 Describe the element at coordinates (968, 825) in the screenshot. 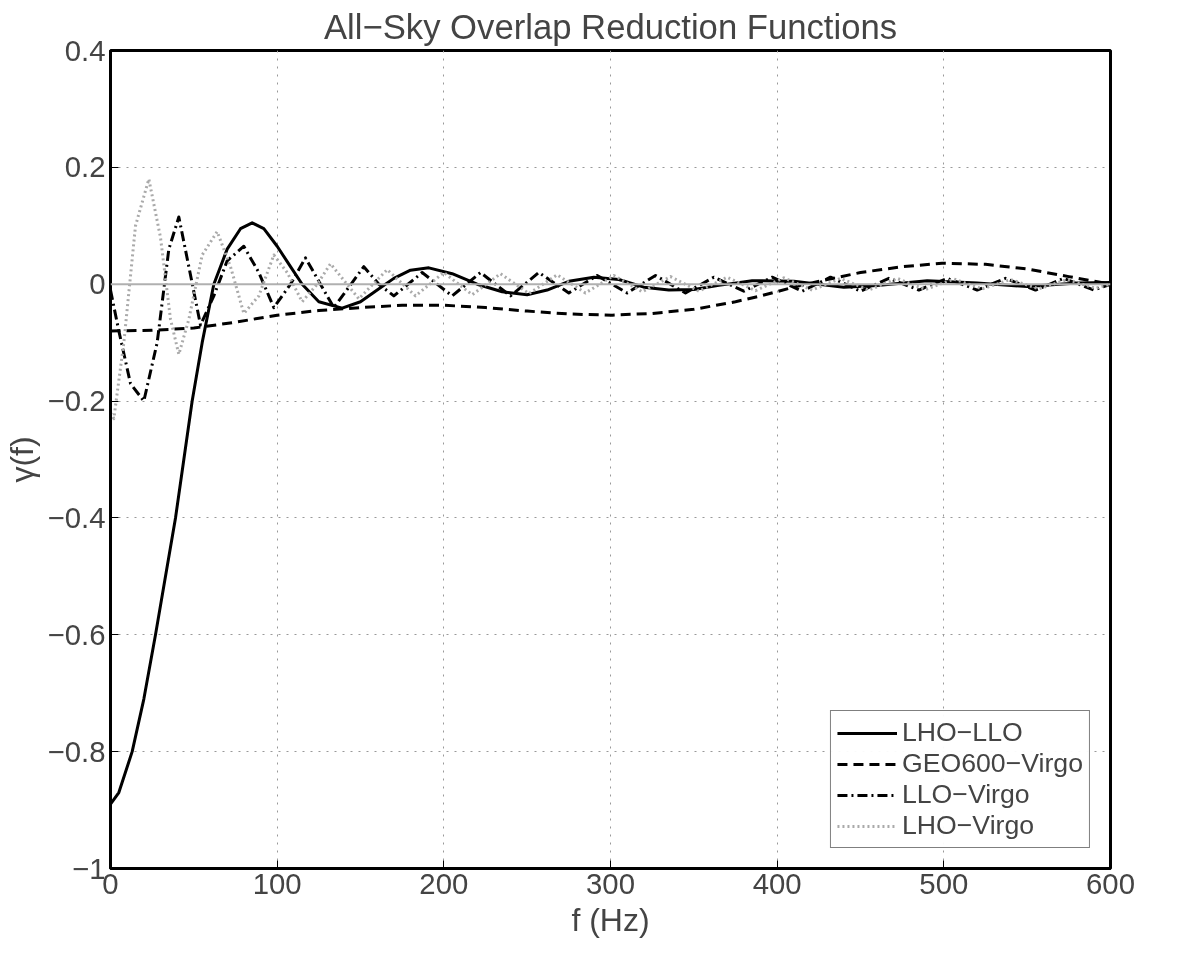

I see `legend-label: LHO−Virgo` at that location.